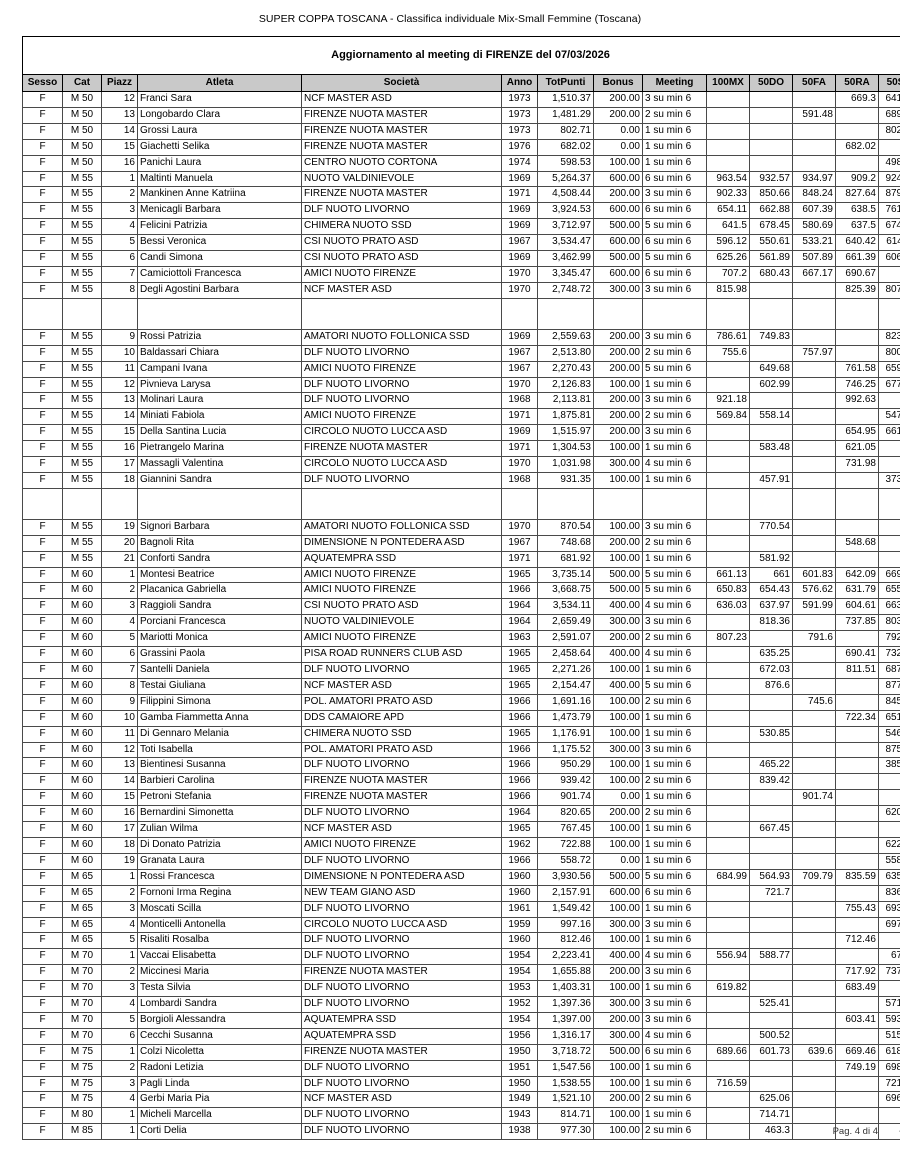  Describe the element at coordinates (888, 353) in the screenshot. I see `cell-sl50: 800.23` at that location.